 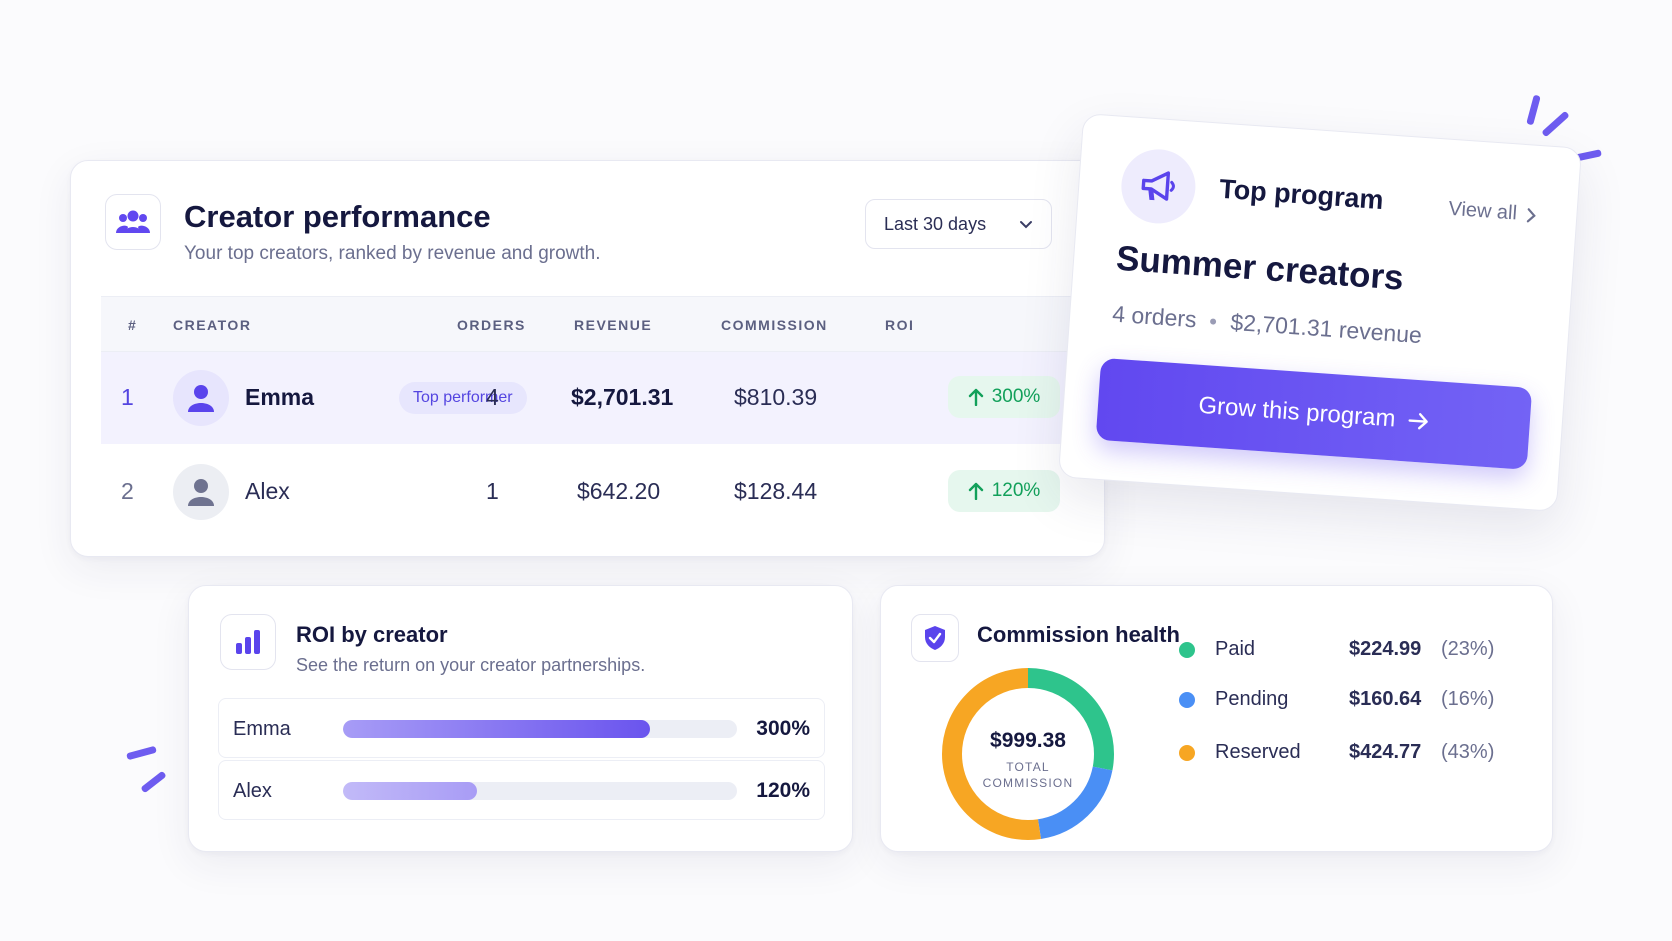 I want to click on orders-cell: 1, so click(x=492, y=491).